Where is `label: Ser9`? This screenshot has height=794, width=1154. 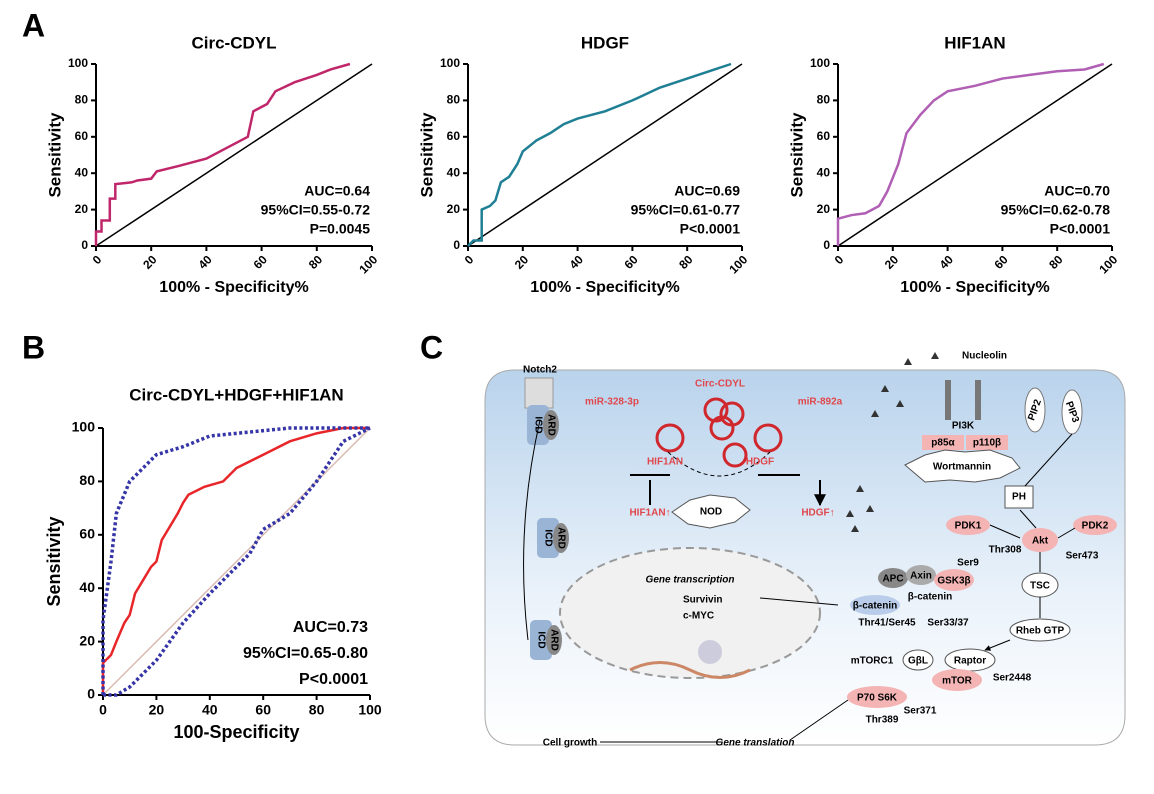 label: Ser9 is located at coordinates (968, 563).